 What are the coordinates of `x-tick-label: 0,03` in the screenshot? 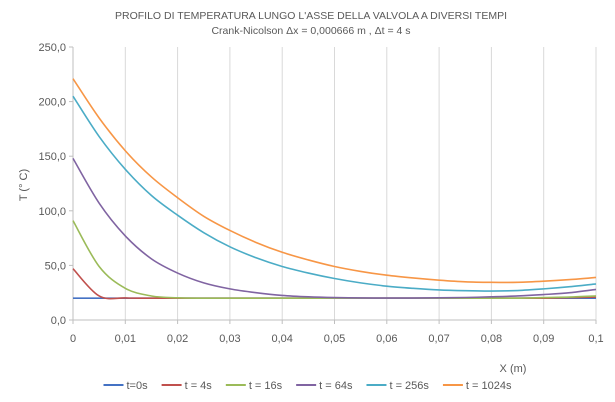 It's located at (229, 339).